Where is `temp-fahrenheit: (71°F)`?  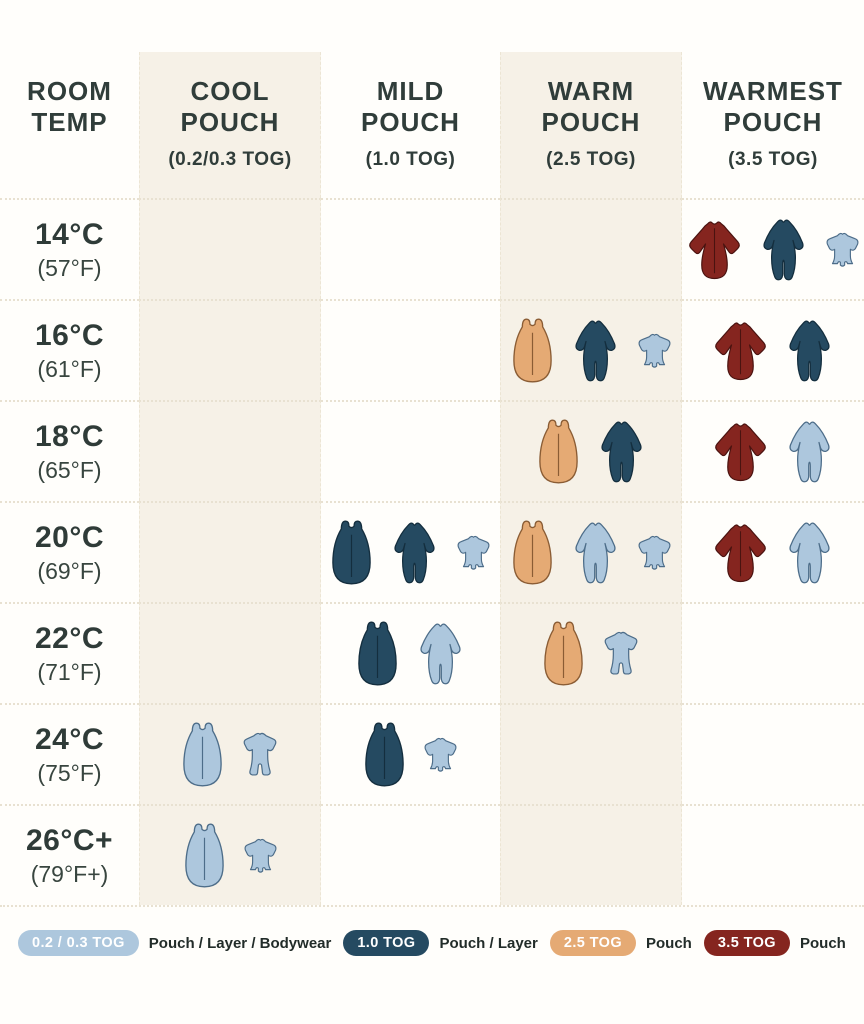
temp-fahrenheit: (71°F) is located at coordinates (69, 671).